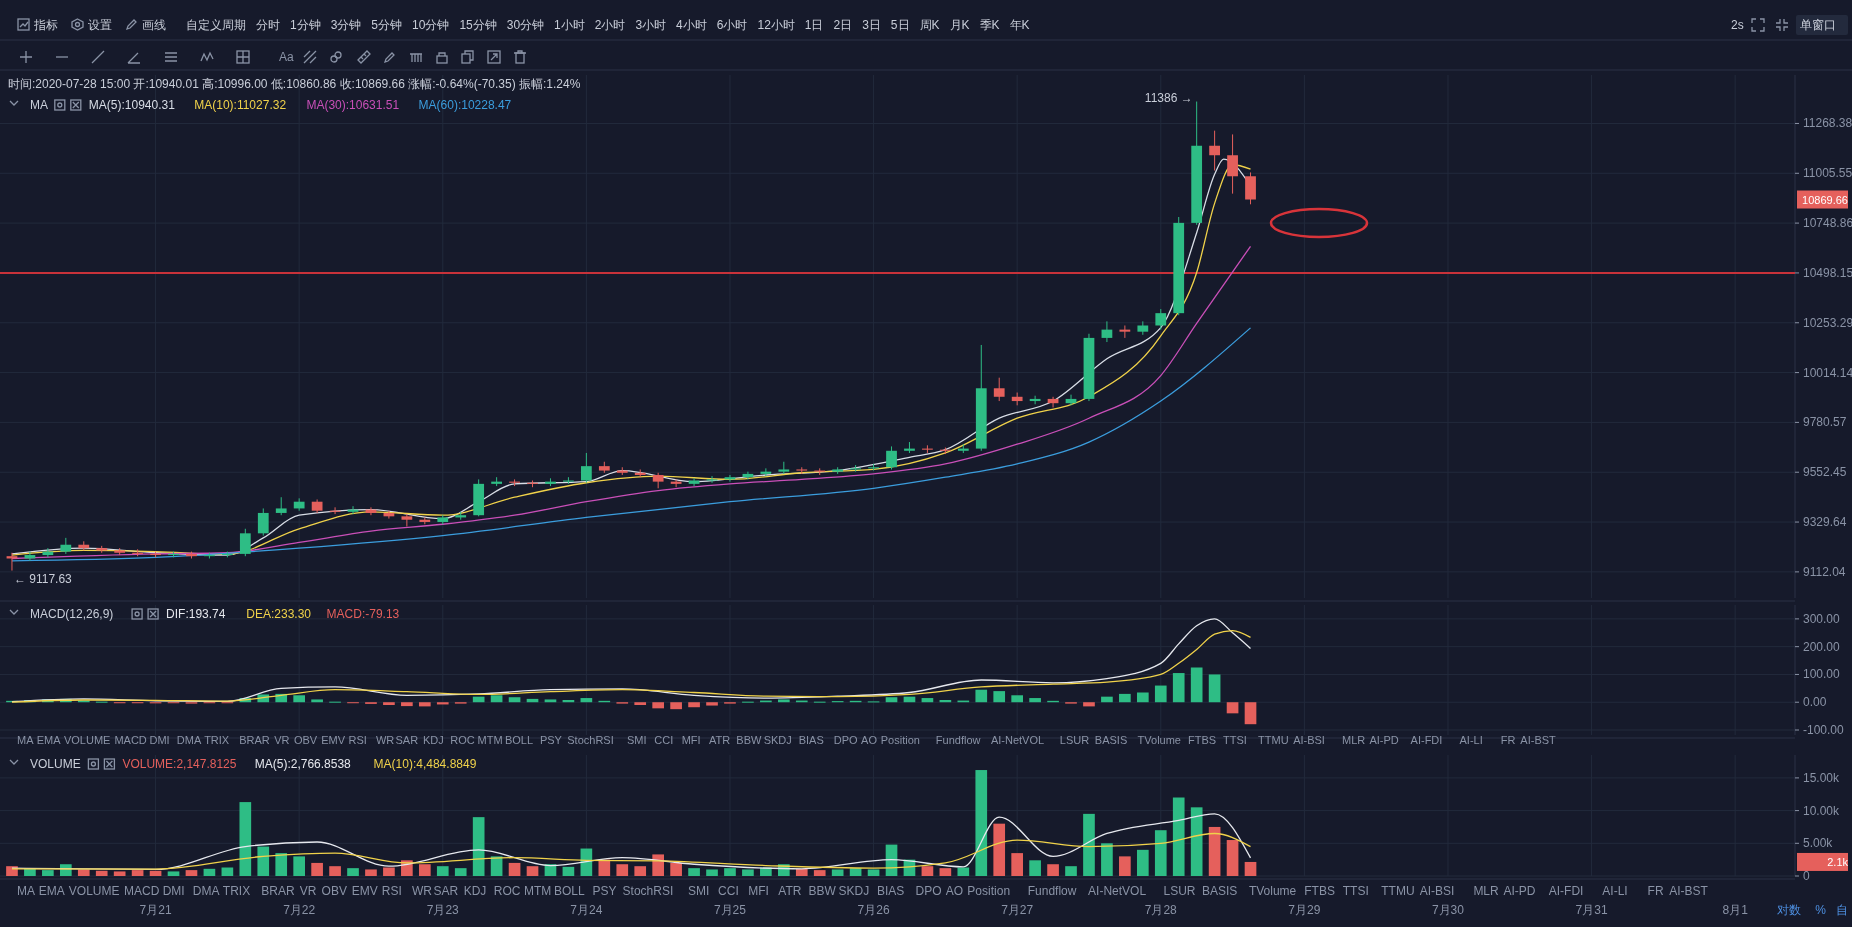 The height and width of the screenshot is (927, 1852). I want to click on text: 2.1k, so click(1838, 861).